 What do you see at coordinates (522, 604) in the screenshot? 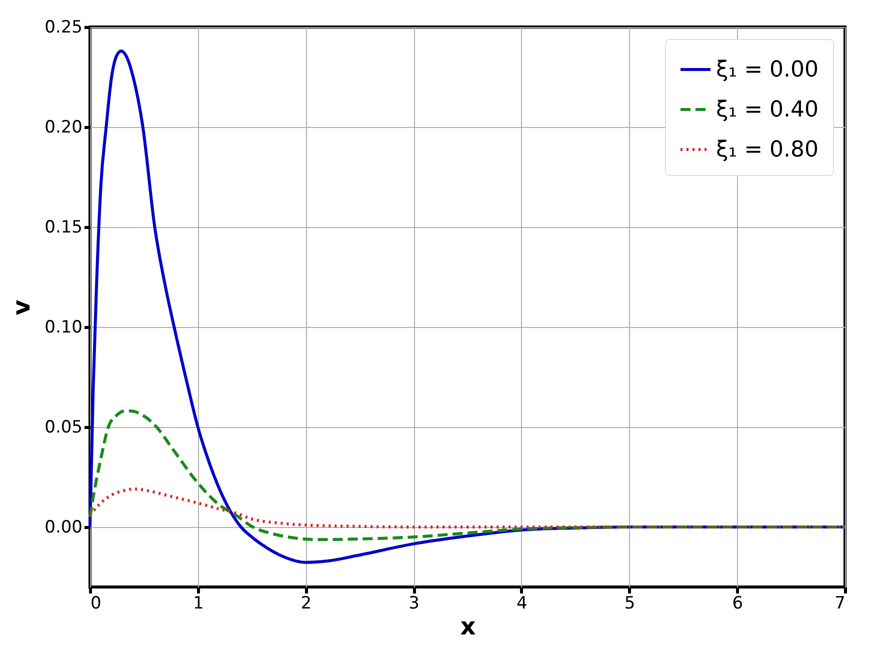
I see `x-tick-label: 4` at bounding box center [522, 604].